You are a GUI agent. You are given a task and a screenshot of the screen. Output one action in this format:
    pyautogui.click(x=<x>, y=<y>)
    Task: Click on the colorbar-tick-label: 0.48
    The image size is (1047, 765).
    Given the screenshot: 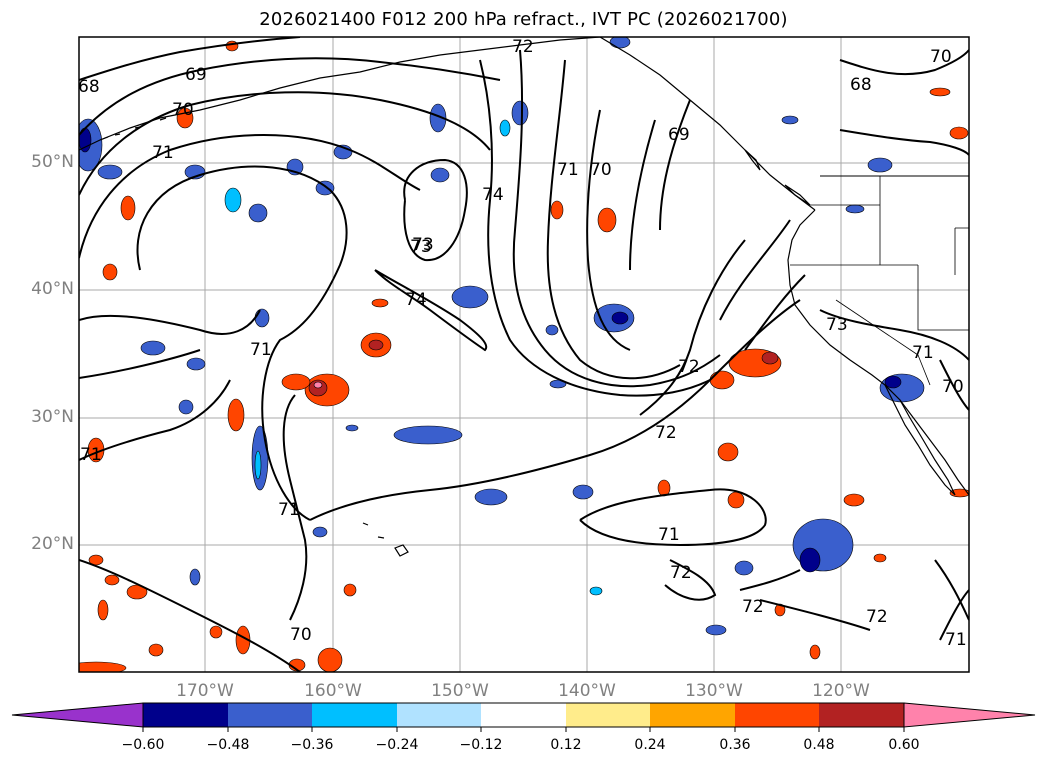 What is the action you would take?
    pyautogui.click(x=819, y=745)
    